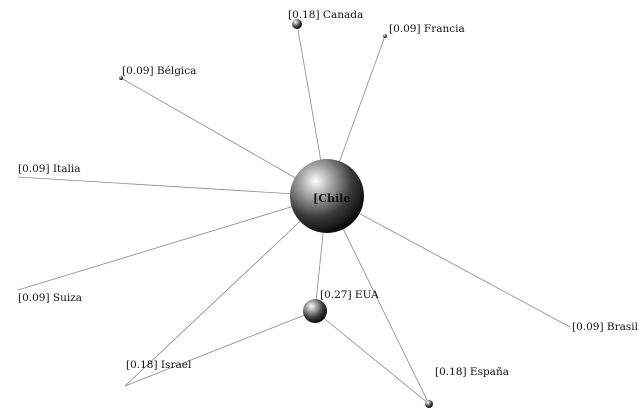 Image resolution: width=642 pixels, height=410 pixels. What do you see at coordinates (372, 357) in the screenshot?
I see `edge-eua-espana` at bounding box center [372, 357].